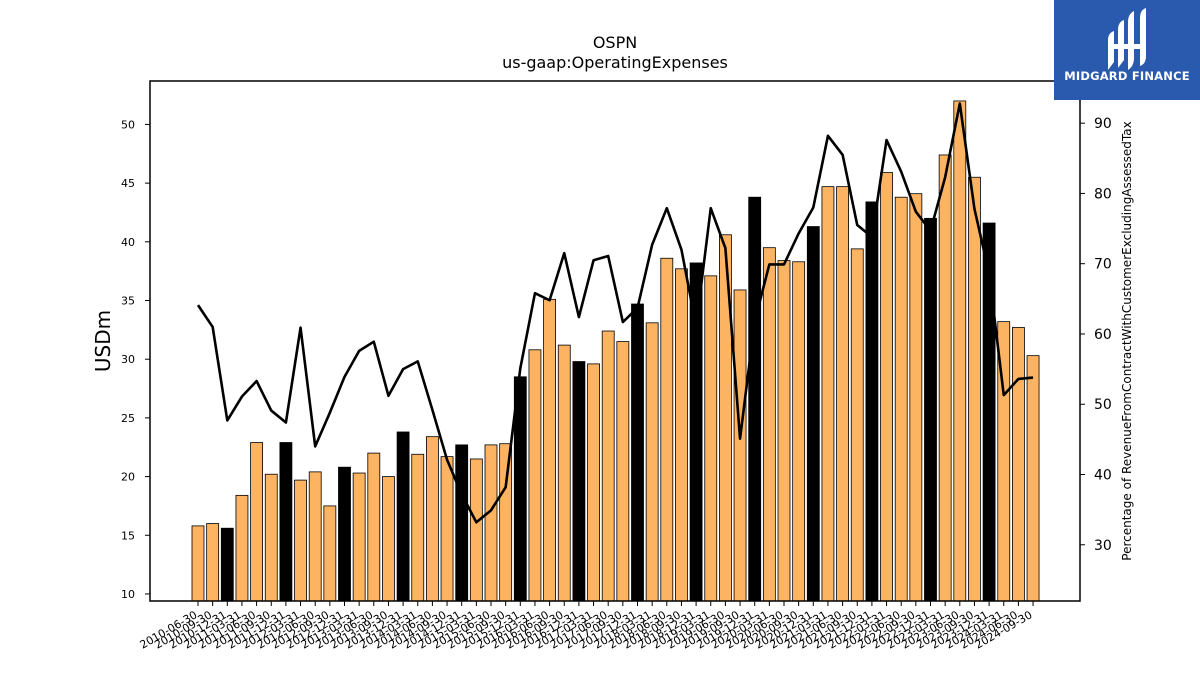 This screenshot has width=1200, height=675. Describe the element at coordinates (128, 477) in the screenshot. I see `y-left-tick-label: 20` at that location.